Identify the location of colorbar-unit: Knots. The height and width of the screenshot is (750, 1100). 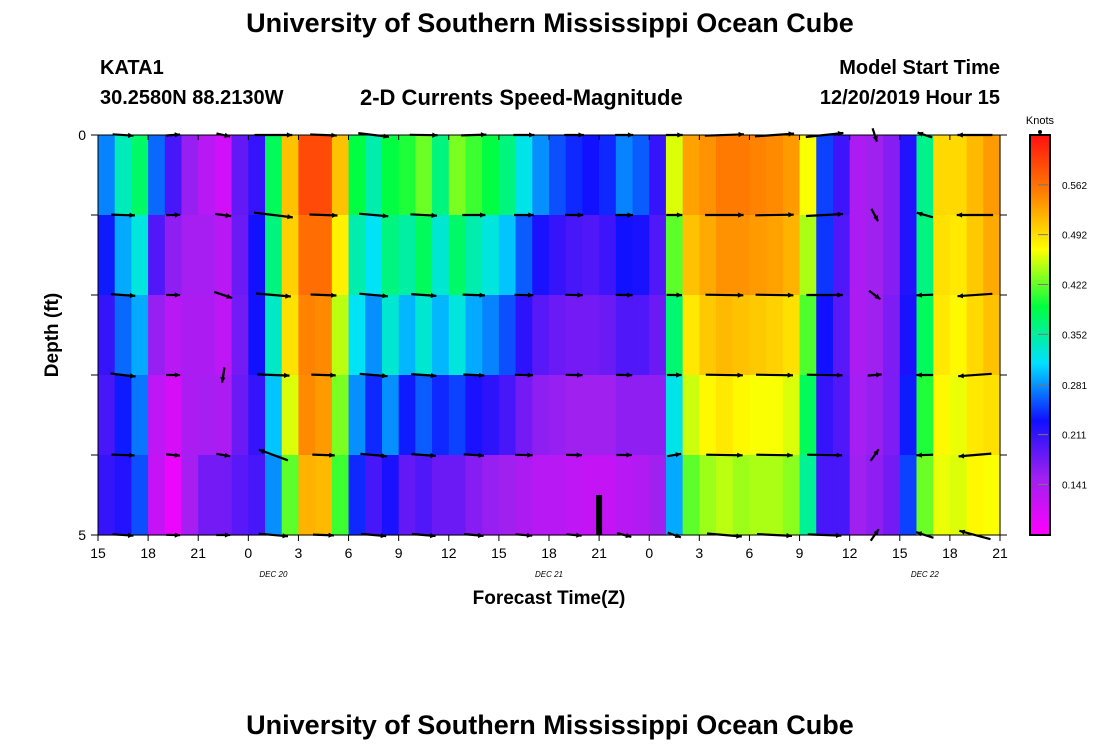
(1040, 121).